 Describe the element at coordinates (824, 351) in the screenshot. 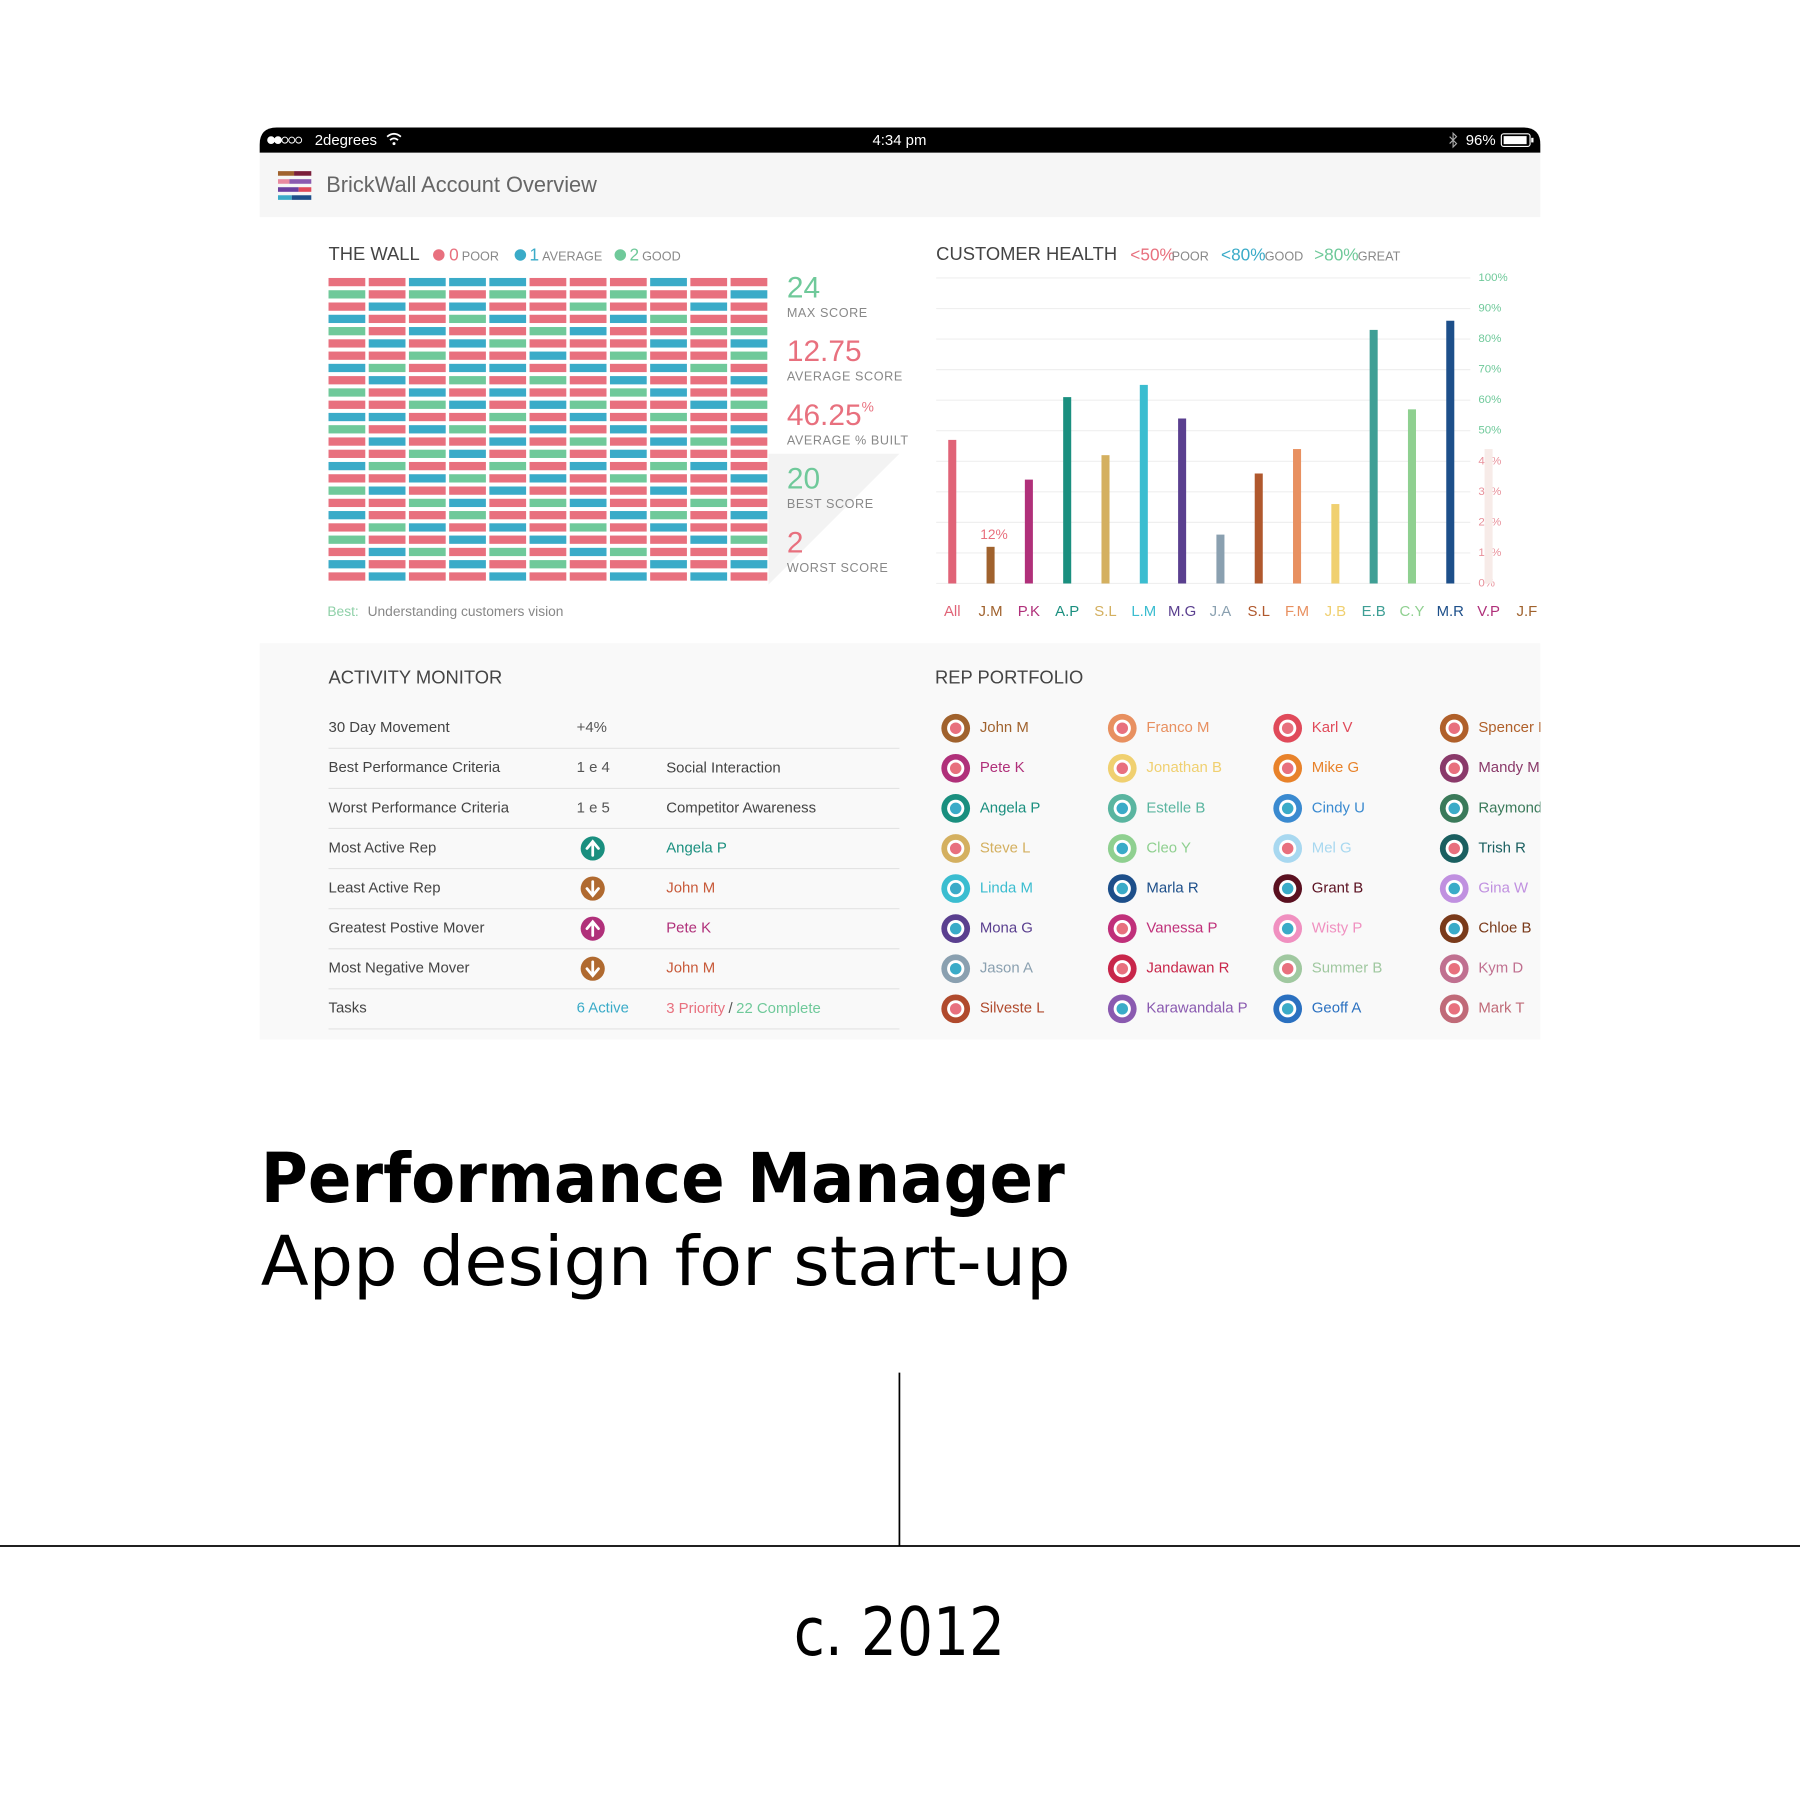

I see `stat-number: 12.75` at that location.